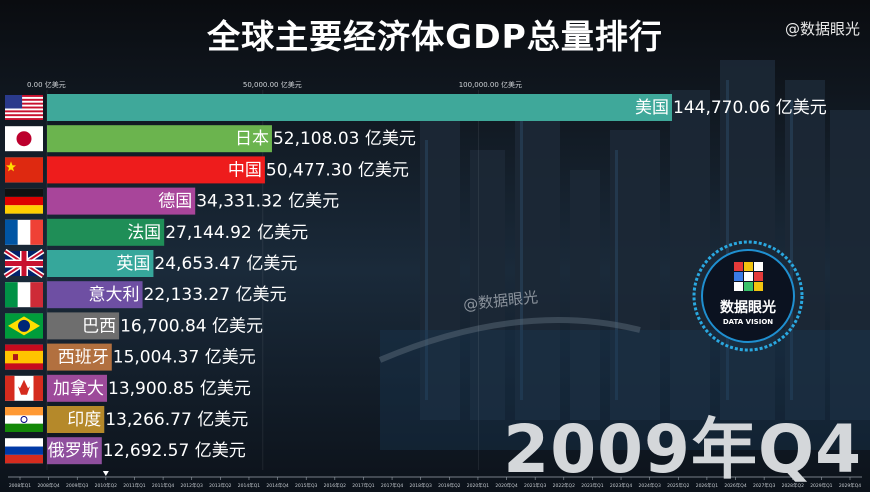 This screenshot has width=870, height=492. What do you see at coordinates (24, 170) in the screenshot?
I see `china-flag-icon` at bounding box center [24, 170].